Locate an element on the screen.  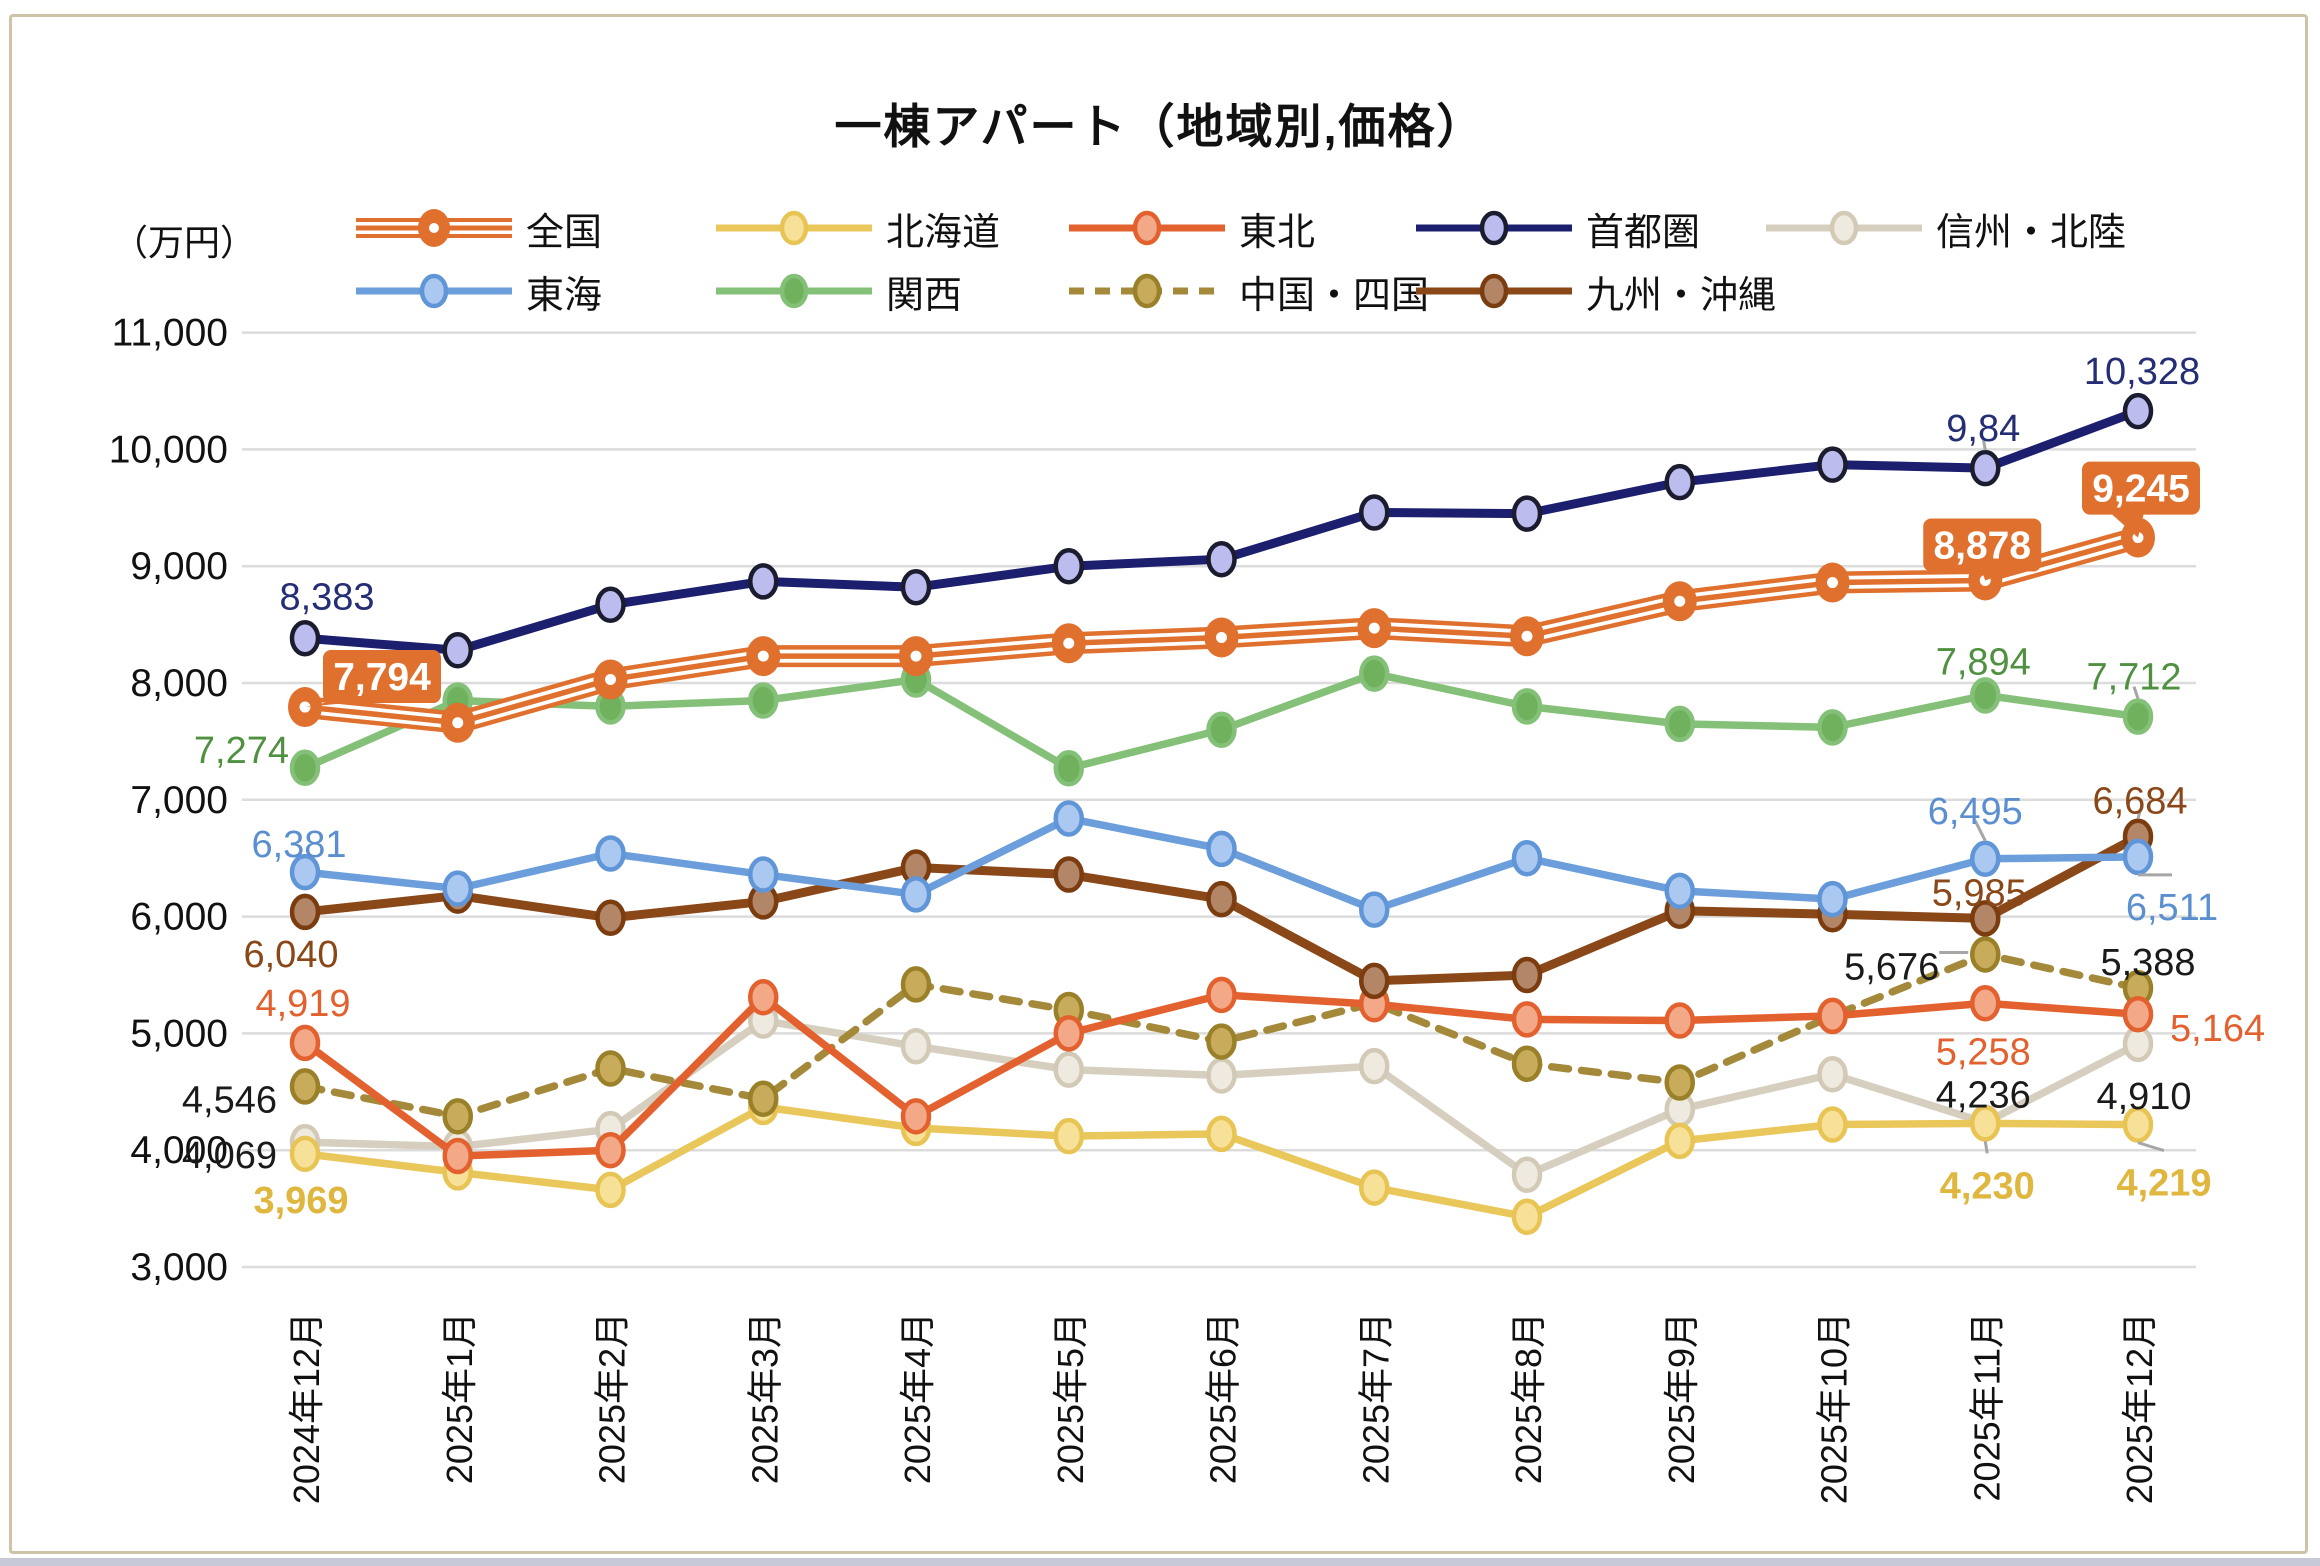
legend-marker-icon-kyushu-okinawa is located at coordinates (1494, 291).